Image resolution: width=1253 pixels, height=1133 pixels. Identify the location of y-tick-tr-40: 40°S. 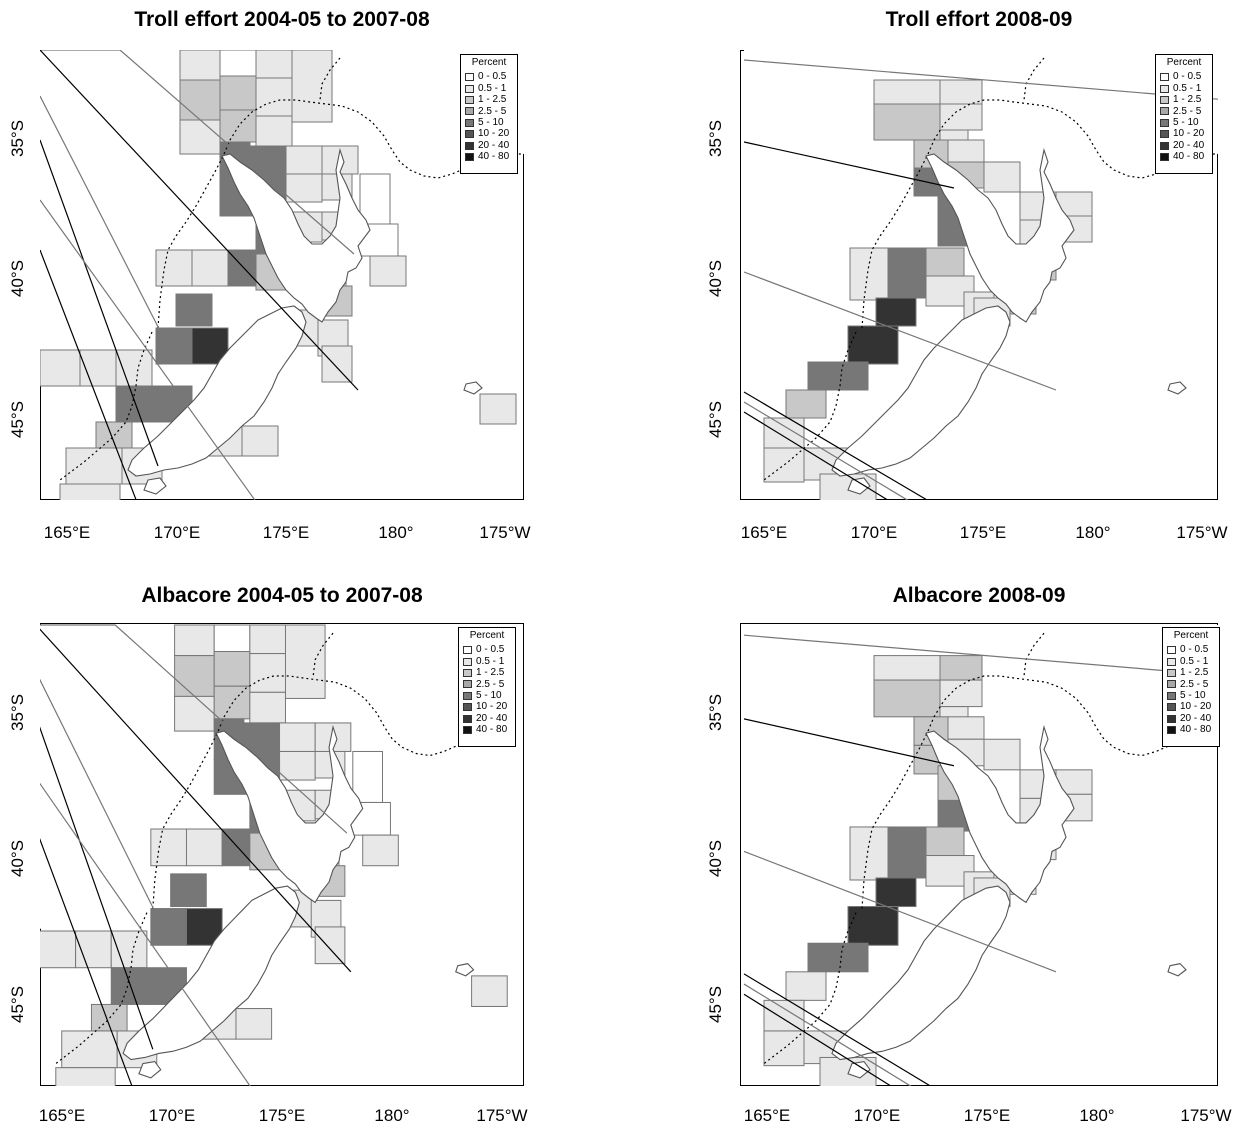
(715, 278).